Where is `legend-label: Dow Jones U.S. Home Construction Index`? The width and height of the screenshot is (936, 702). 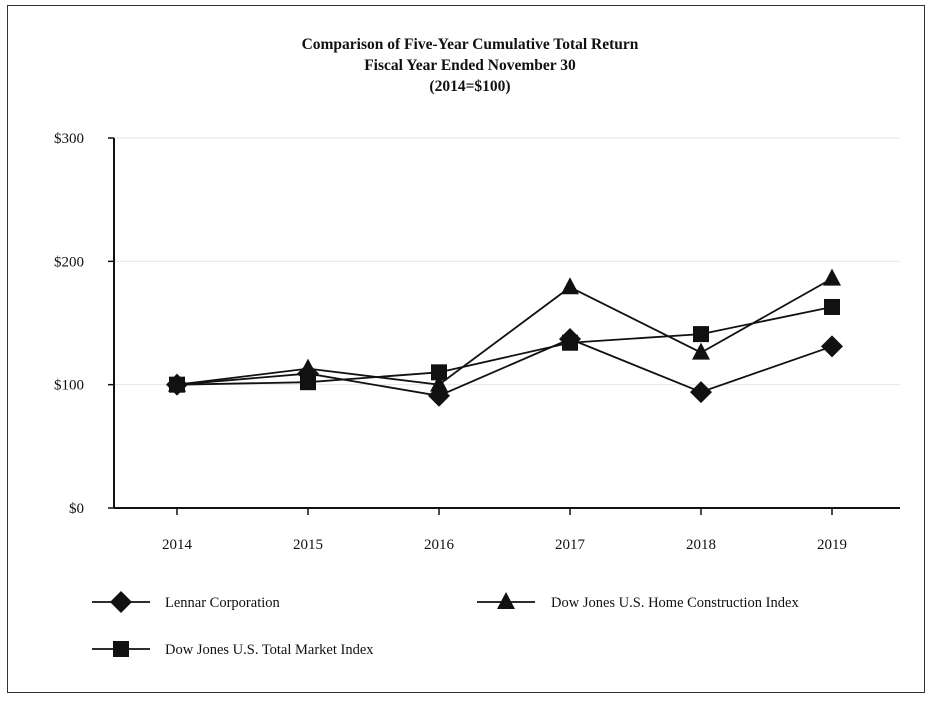 legend-label: Dow Jones U.S. Home Construction Index is located at coordinates (675, 603).